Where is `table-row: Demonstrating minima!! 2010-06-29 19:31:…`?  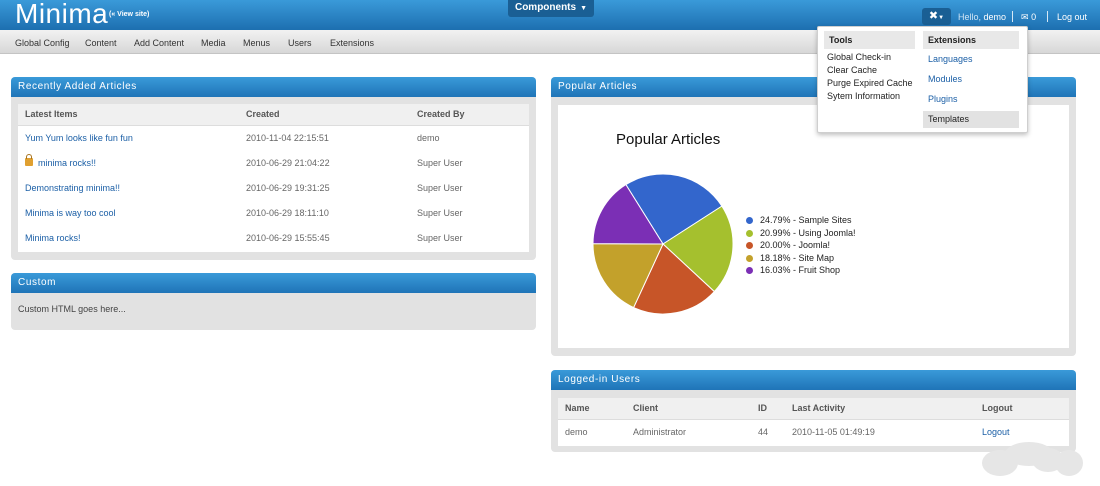 table-row: Demonstrating minima!! 2010-06-29 19:31:… is located at coordinates (273, 187).